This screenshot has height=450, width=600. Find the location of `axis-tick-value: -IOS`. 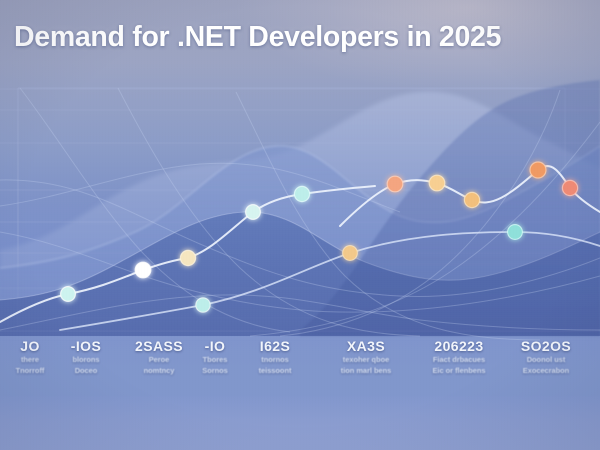

axis-tick-value: -IOS is located at coordinates (86, 346).